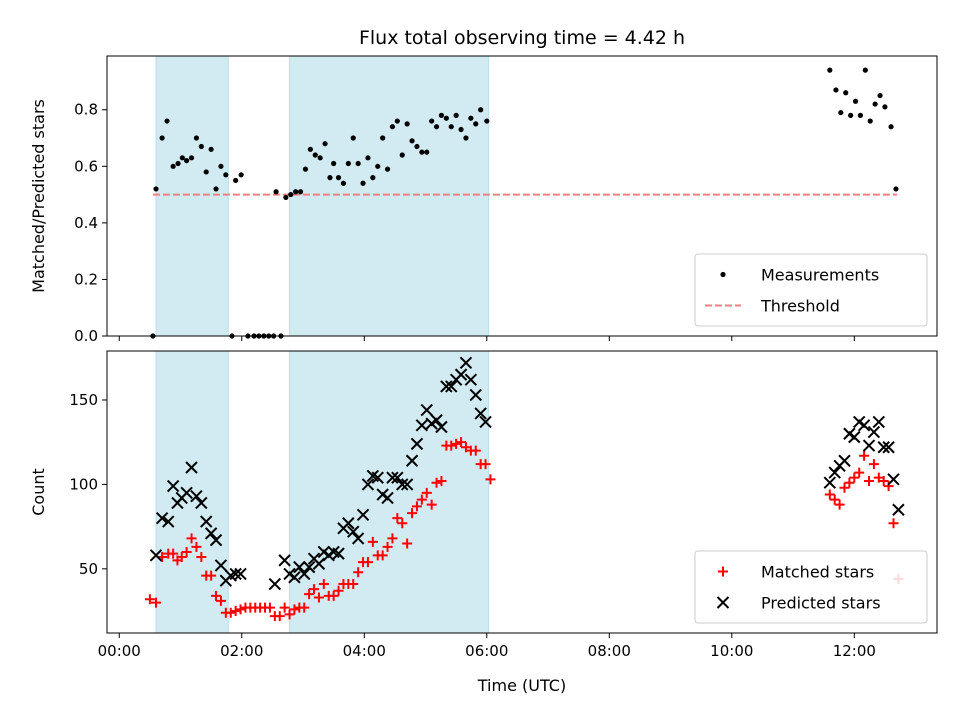 The width and height of the screenshot is (960, 724). I want to click on x-tick-label: 12:00, so click(854, 651).